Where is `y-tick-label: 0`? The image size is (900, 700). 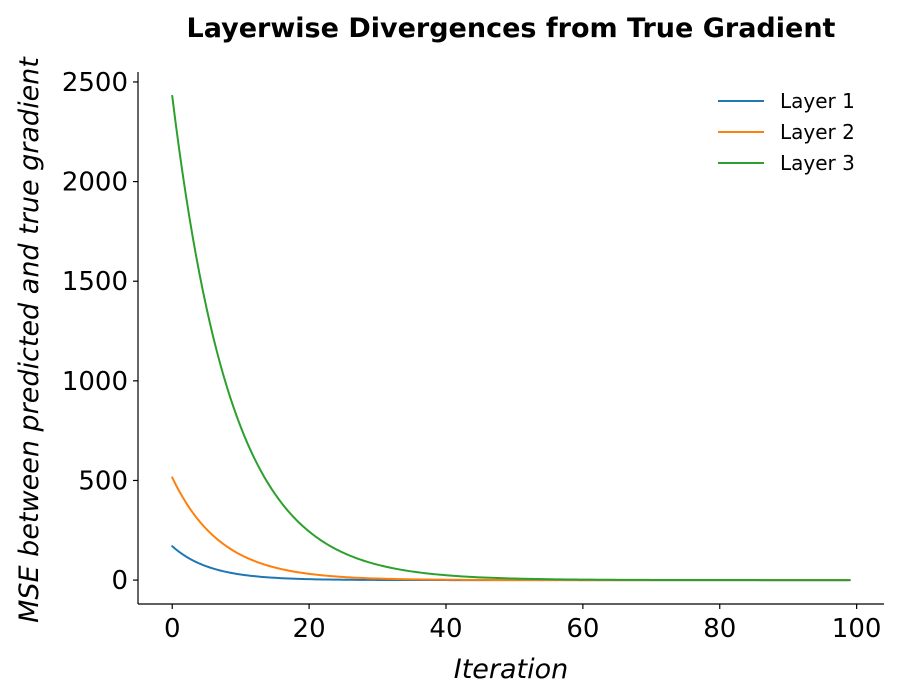
y-tick-label: 0 is located at coordinates (119, 581).